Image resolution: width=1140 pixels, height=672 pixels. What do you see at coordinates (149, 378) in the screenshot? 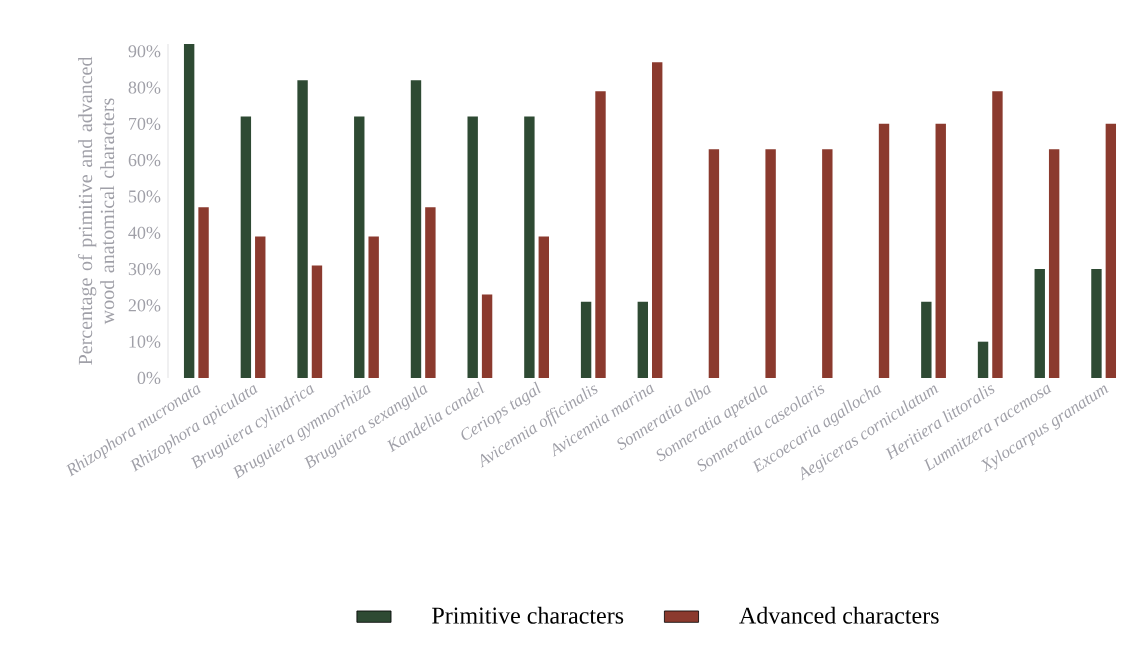
I see `y-tick-label: 0%` at bounding box center [149, 378].